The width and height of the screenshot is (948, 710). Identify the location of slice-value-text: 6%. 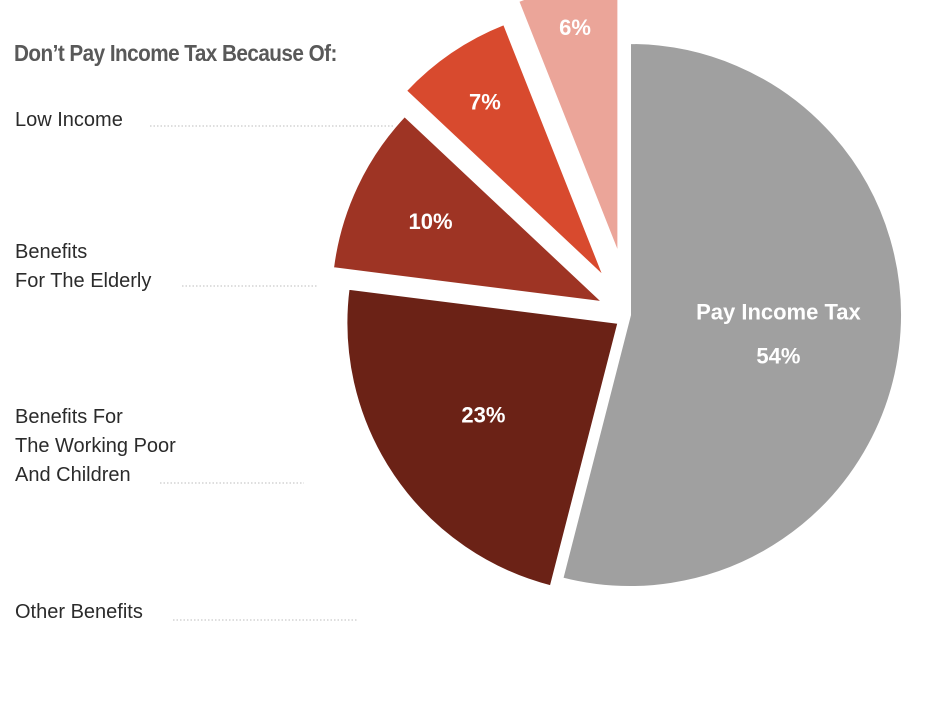
(575, 27).